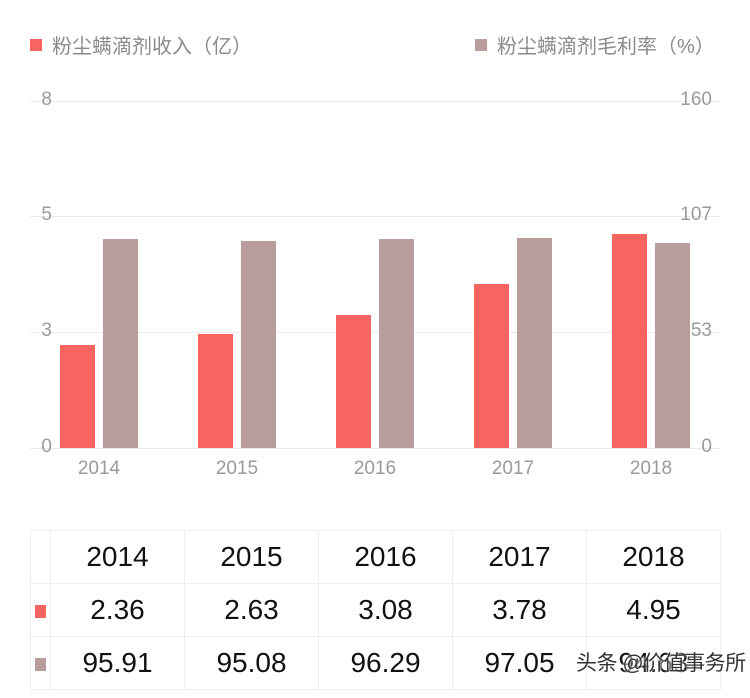  Describe the element at coordinates (701, 330) in the screenshot. I see `y-tick-right: 53` at that location.